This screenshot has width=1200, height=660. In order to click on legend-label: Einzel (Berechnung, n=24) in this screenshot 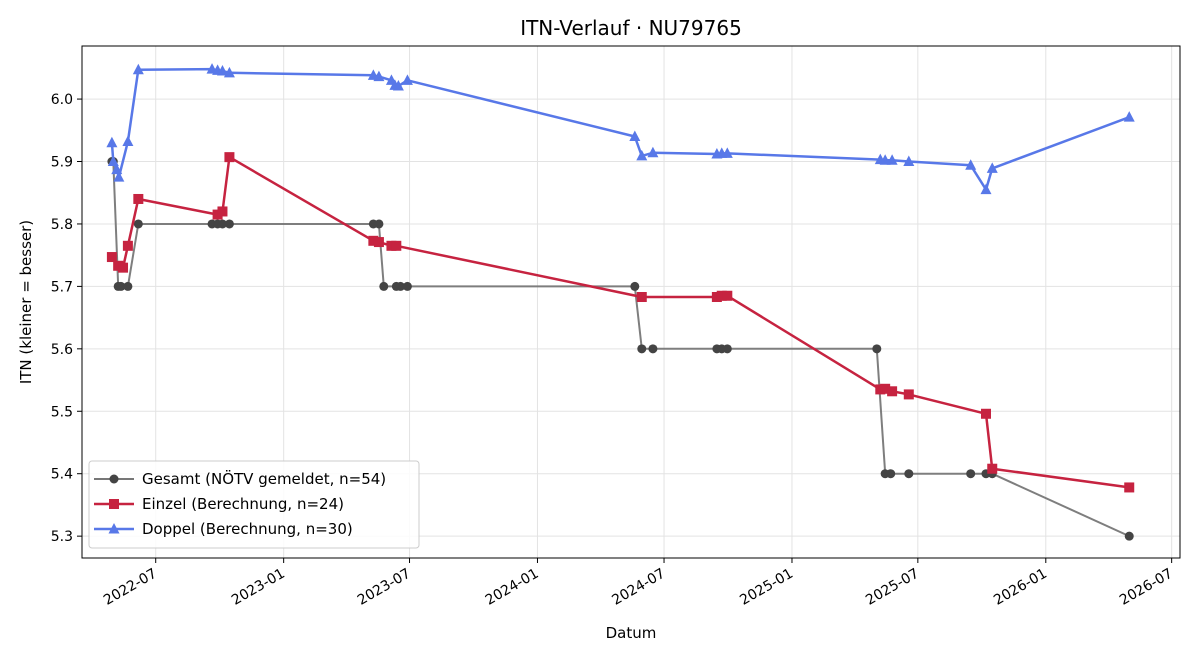, I will do `click(243, 504)`.